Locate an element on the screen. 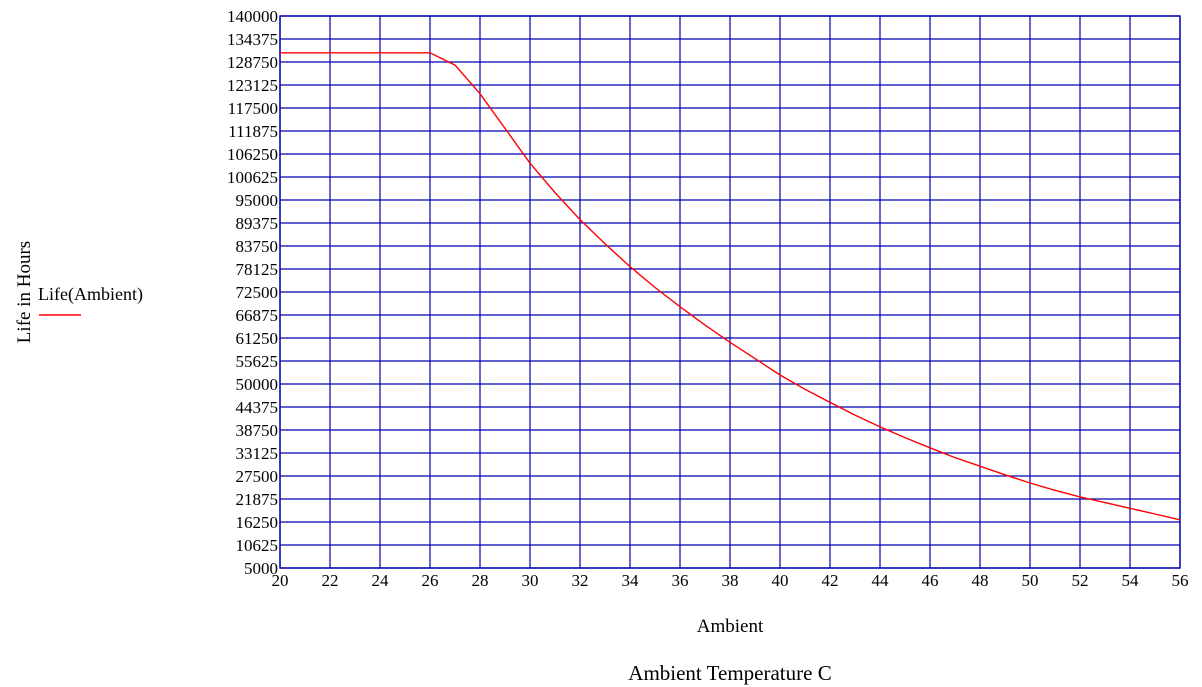 This screenshot has height=687, width=1202. y-tick-label: 89375 is located at coordinates (257, 223).